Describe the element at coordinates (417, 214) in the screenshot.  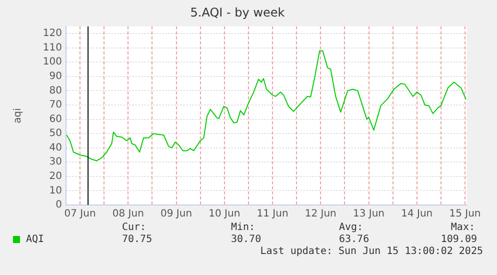
I see `x-tick-label: 14 Jun` at that location.